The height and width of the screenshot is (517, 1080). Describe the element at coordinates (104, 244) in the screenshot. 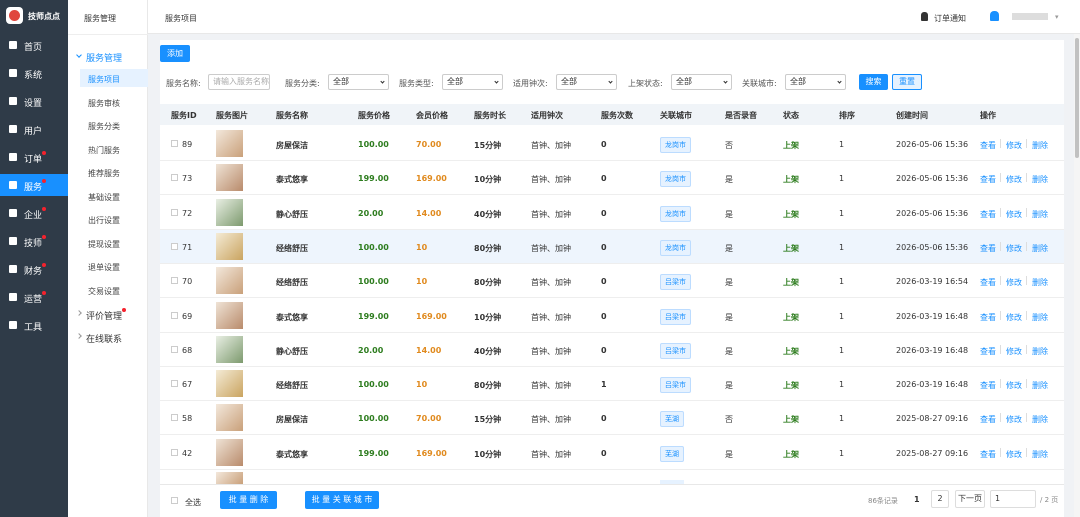

I see `submenu-item: 提现设置` at that location.